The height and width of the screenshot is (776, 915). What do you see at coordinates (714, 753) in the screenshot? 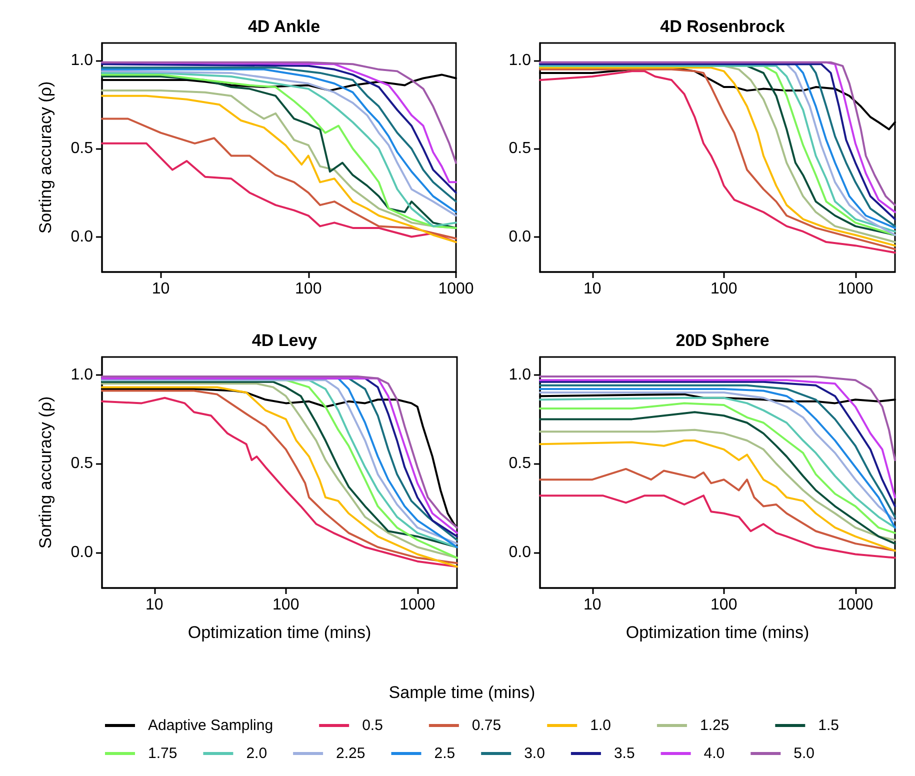
I see `legend-label: 4.0` at bounding box center [714, 753].